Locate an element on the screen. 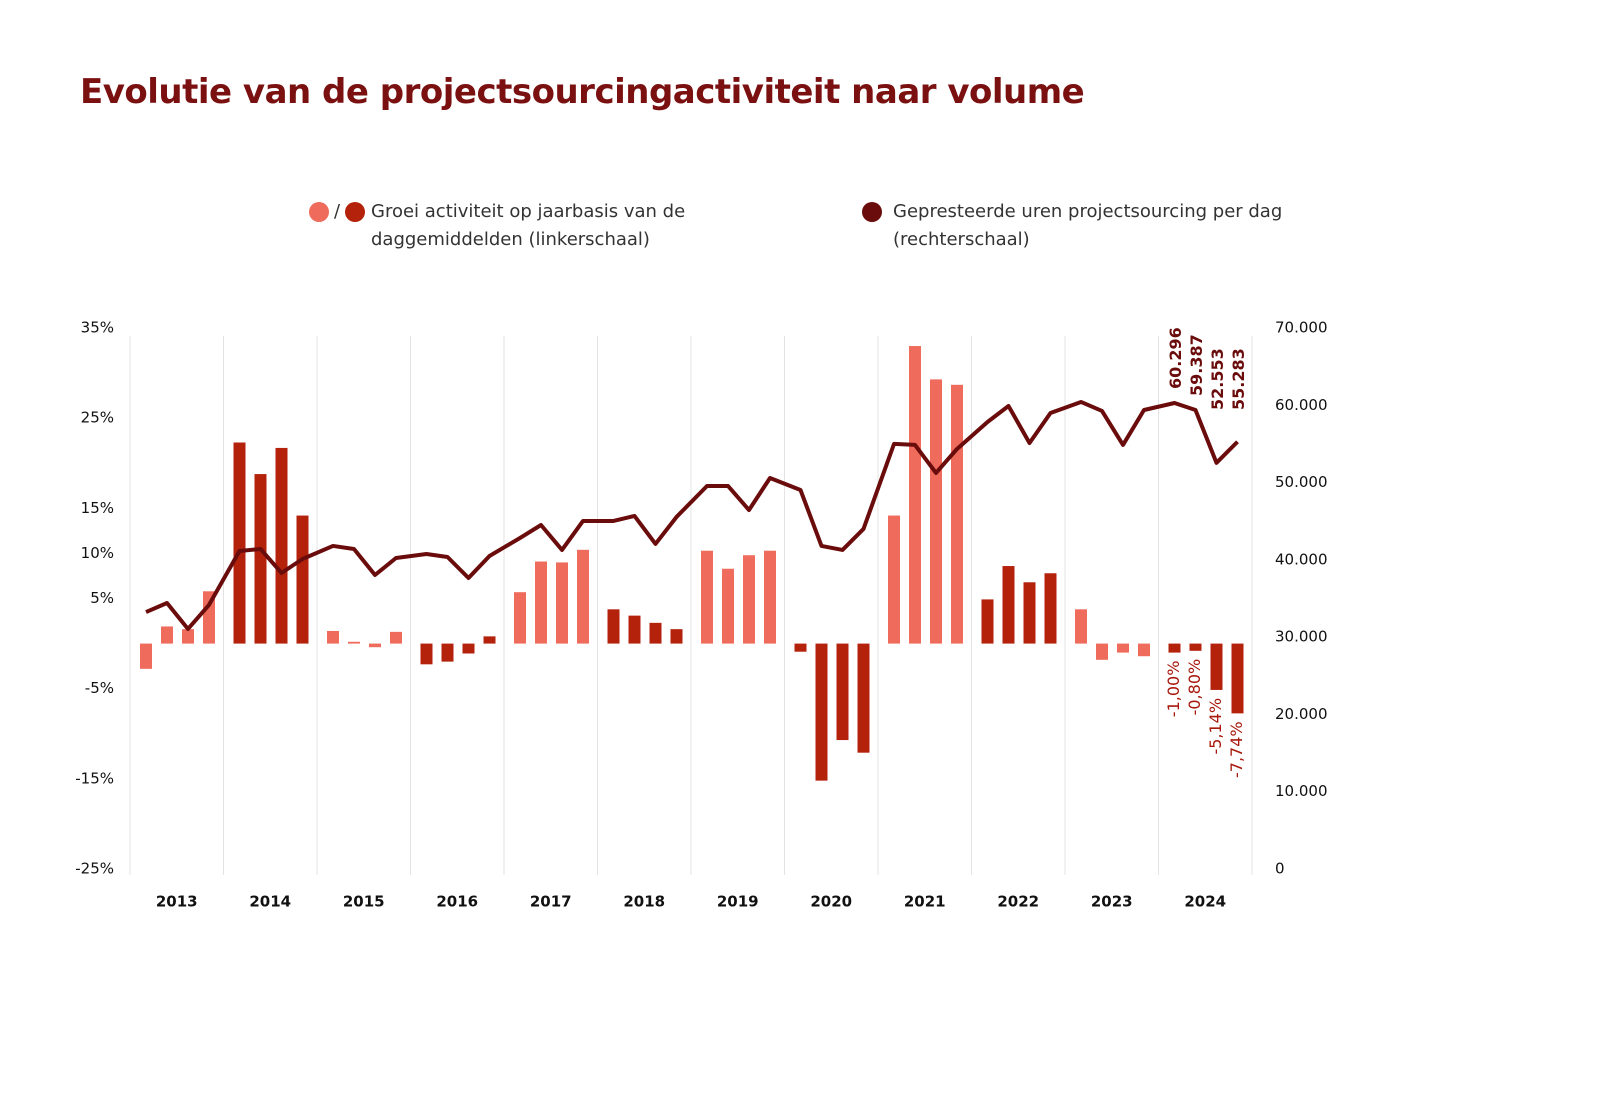  x-tick-label: 2024 is located at coordinates (1205, 902).